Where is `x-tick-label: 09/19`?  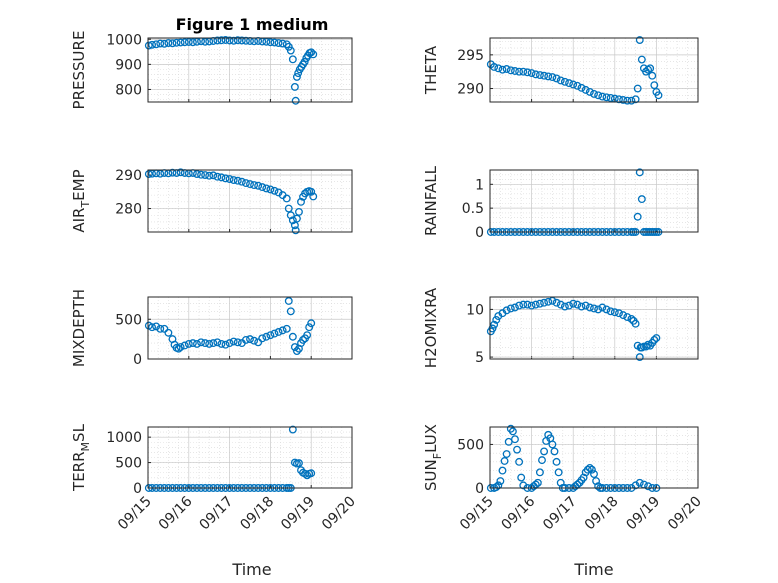 x-tick-label: 09/19 is located at coordinates (298, 514).